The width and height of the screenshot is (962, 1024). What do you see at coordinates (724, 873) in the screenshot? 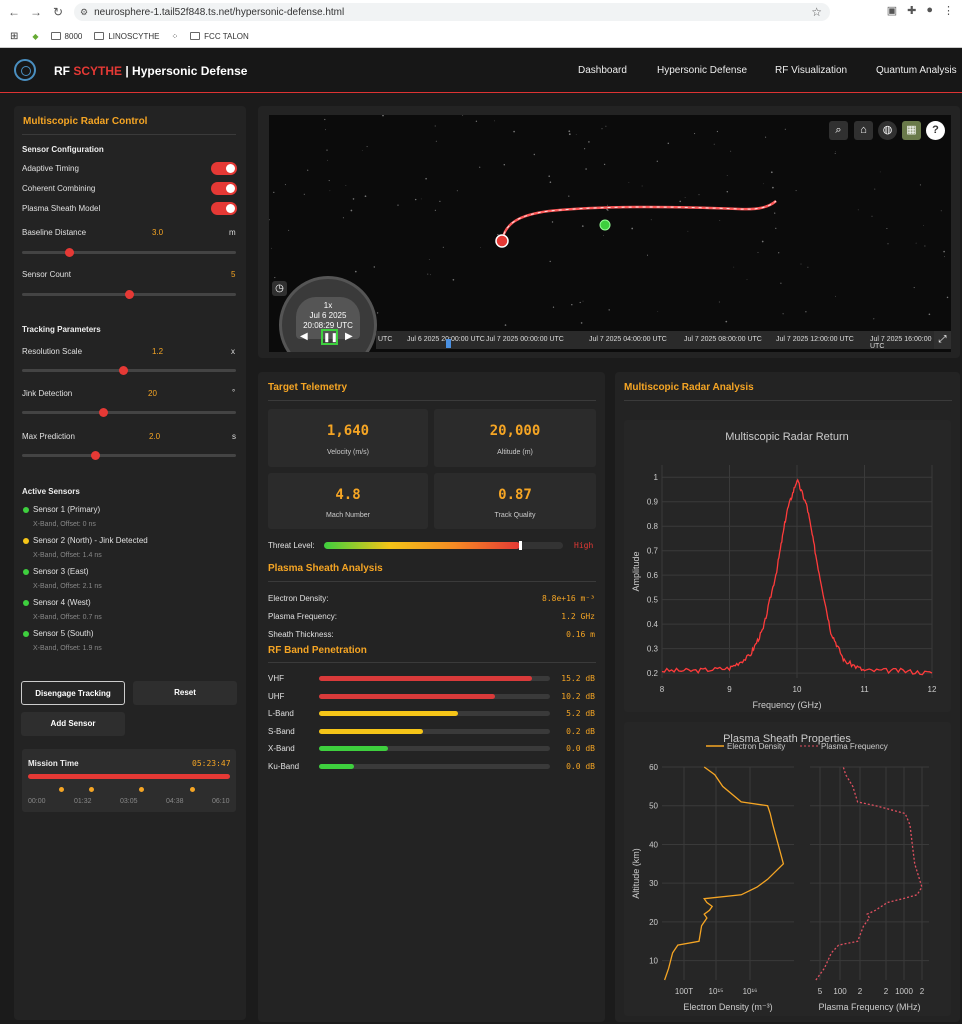
I see `electron-density-line` at bounding box center [724, 873].